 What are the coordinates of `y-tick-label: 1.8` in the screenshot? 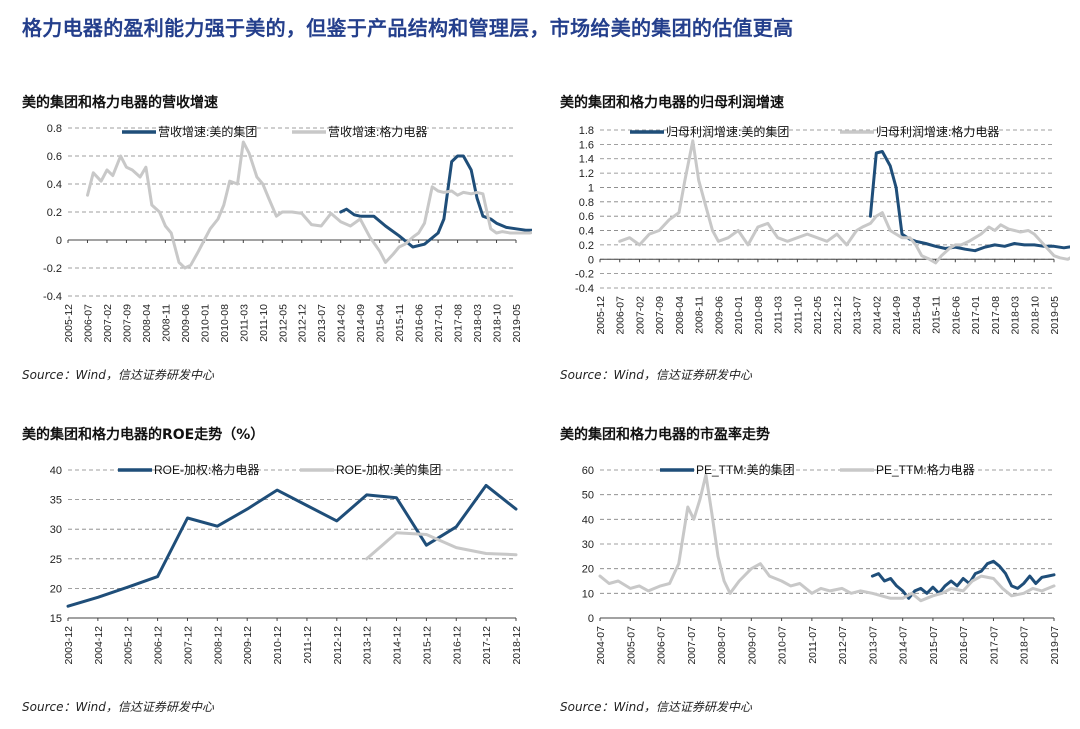 It's located at (586, 131).